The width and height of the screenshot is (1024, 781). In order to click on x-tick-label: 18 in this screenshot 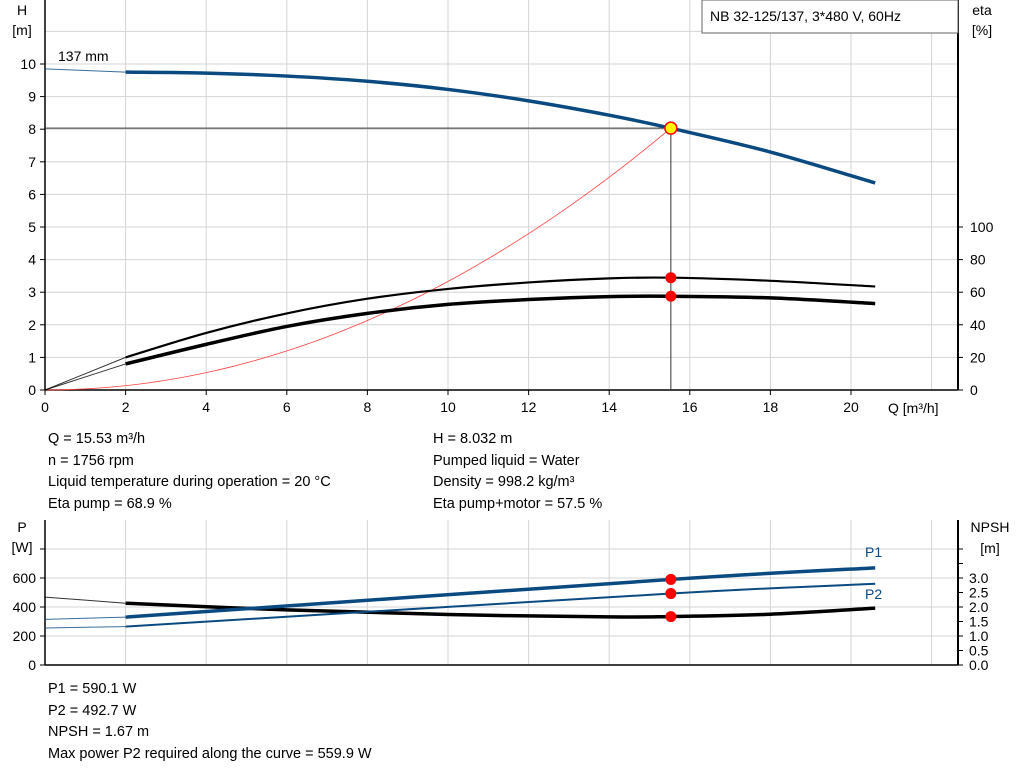, I will do `click(771, 407)`.